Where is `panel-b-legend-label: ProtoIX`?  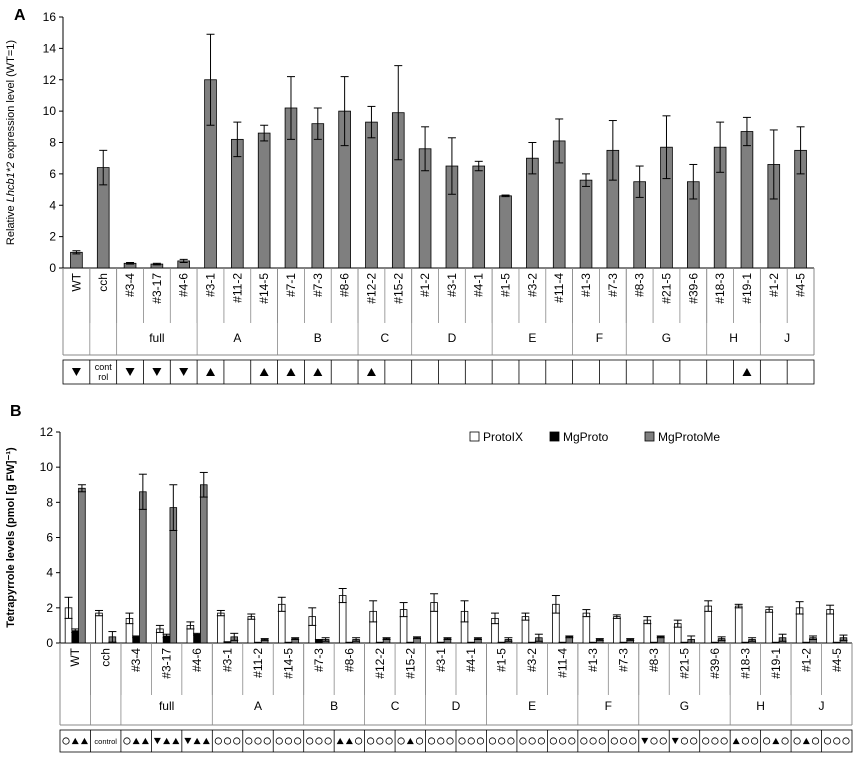 panel-b-legend-label: ProtoIX is located at coordinates (503, 437).